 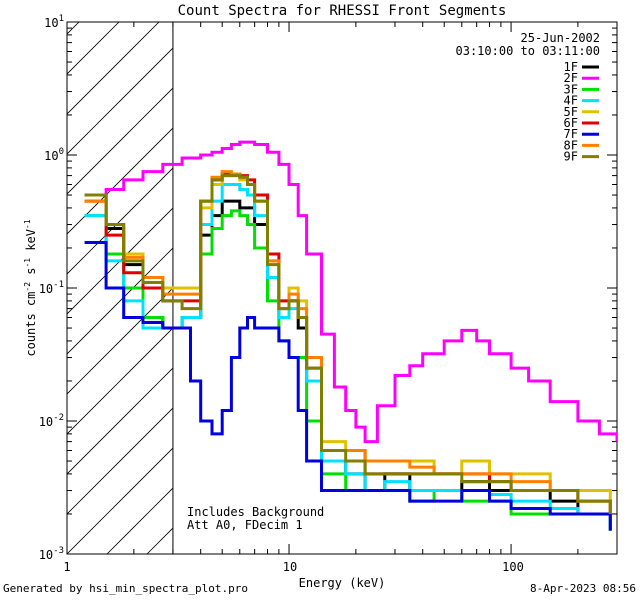 What do you see at coordinates (560, 38) in the screenshot?
I see `date-label: 25-Jun-2002` at bounding box center [560, 38].